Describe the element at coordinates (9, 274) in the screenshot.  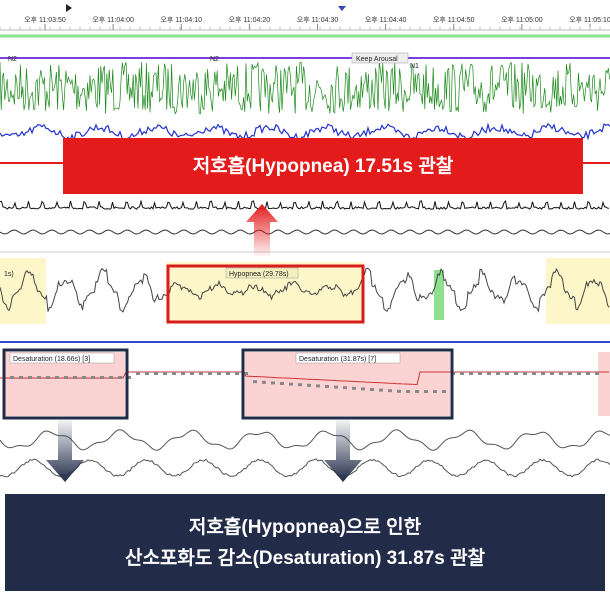
I see `event-label: 1s)` at that location.